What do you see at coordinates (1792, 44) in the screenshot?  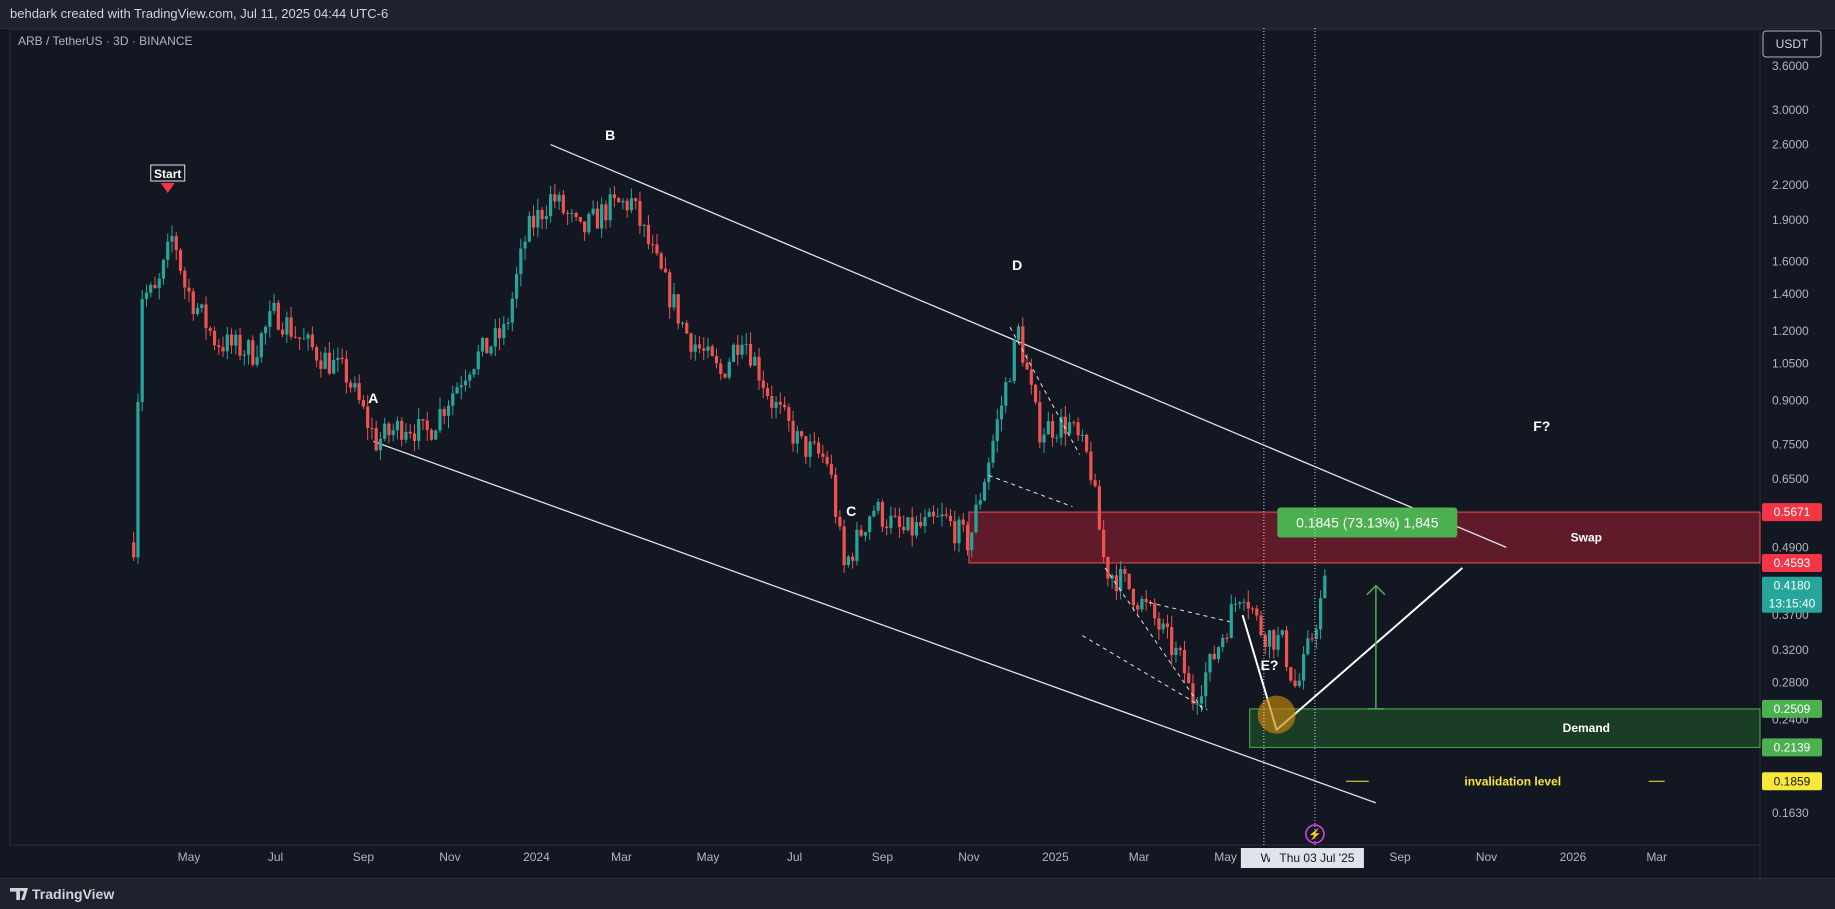 I see `currency-button: USDT` at bounding box center [1792, 44].